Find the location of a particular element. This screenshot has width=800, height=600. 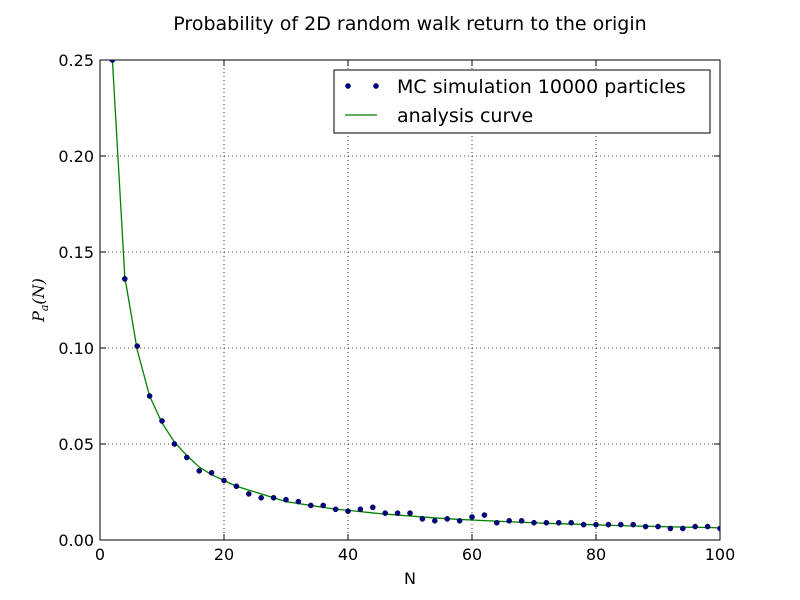

y-axis-label: Pa(N) is located at coordinates (40, 300).